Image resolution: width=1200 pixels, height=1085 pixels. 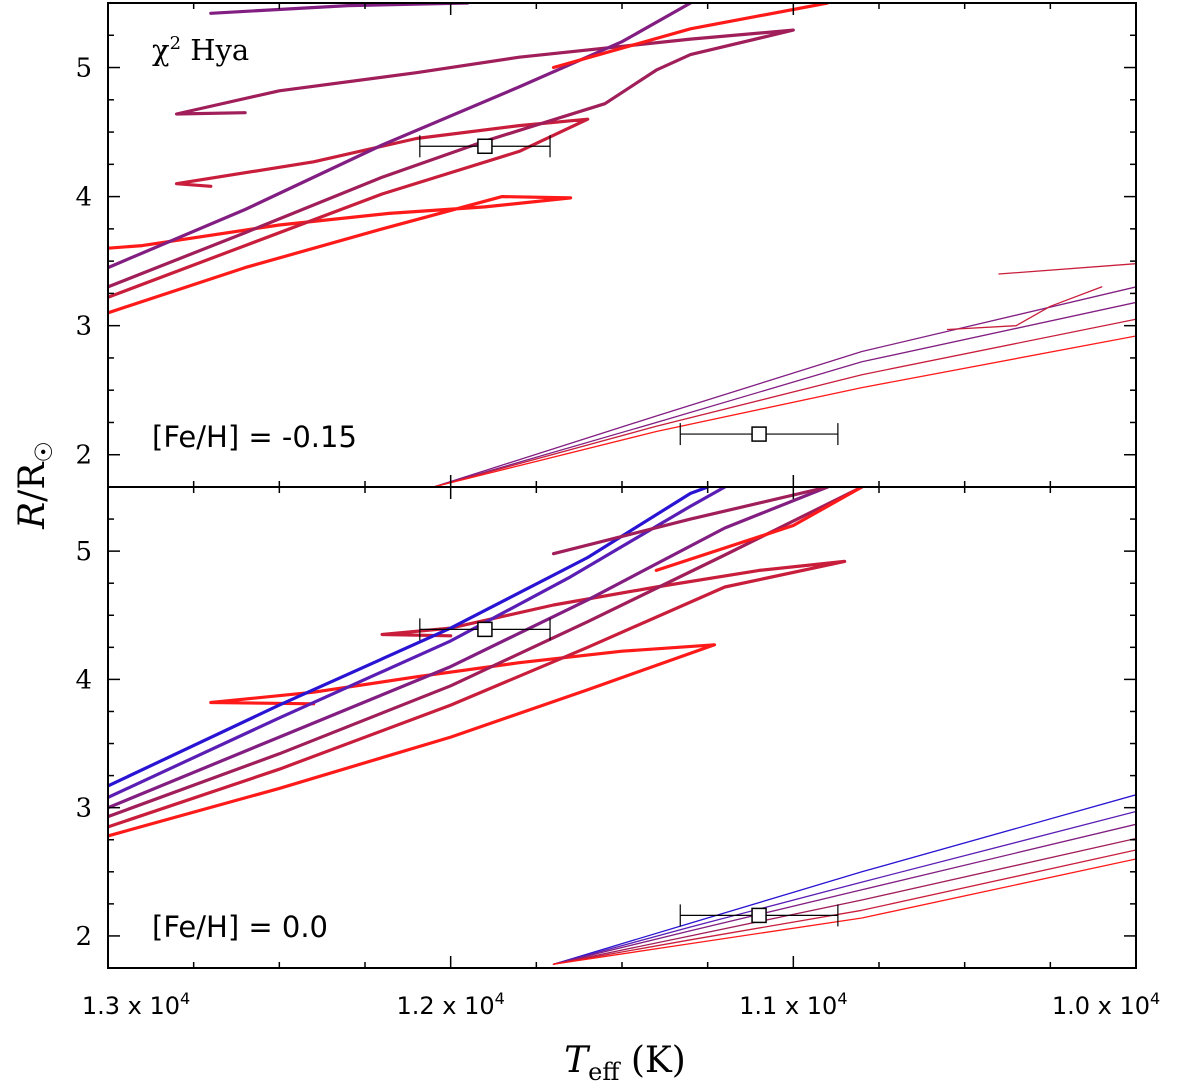 What do you see at coordinates (136, 1004) in the screenshot?
I see `x-tick-label: 1.3 x 10⁴` at bounding box center [136, 1004].